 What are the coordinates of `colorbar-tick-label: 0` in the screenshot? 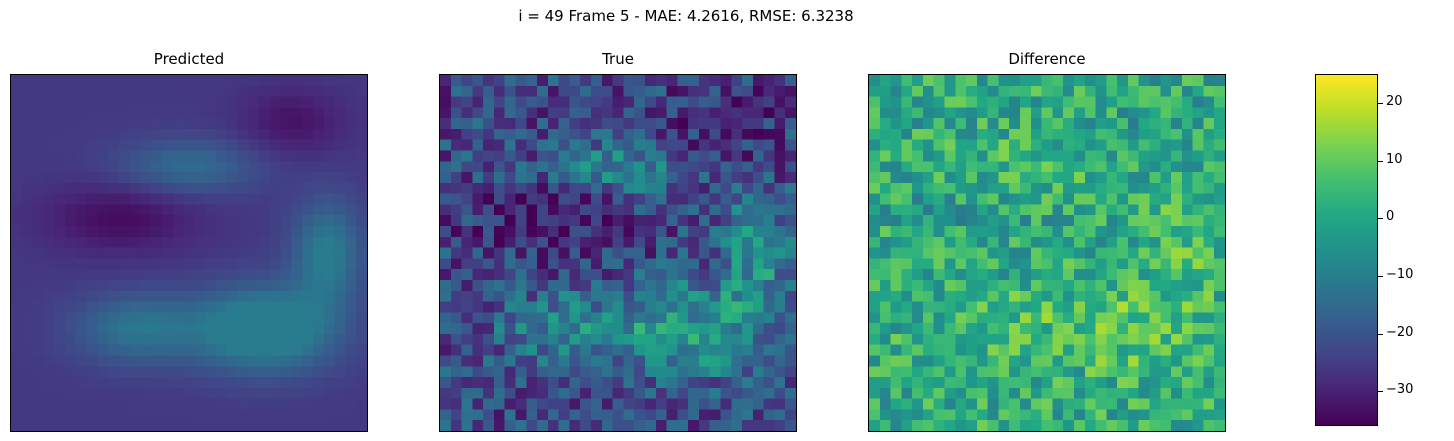 It's located at (1390, 217).